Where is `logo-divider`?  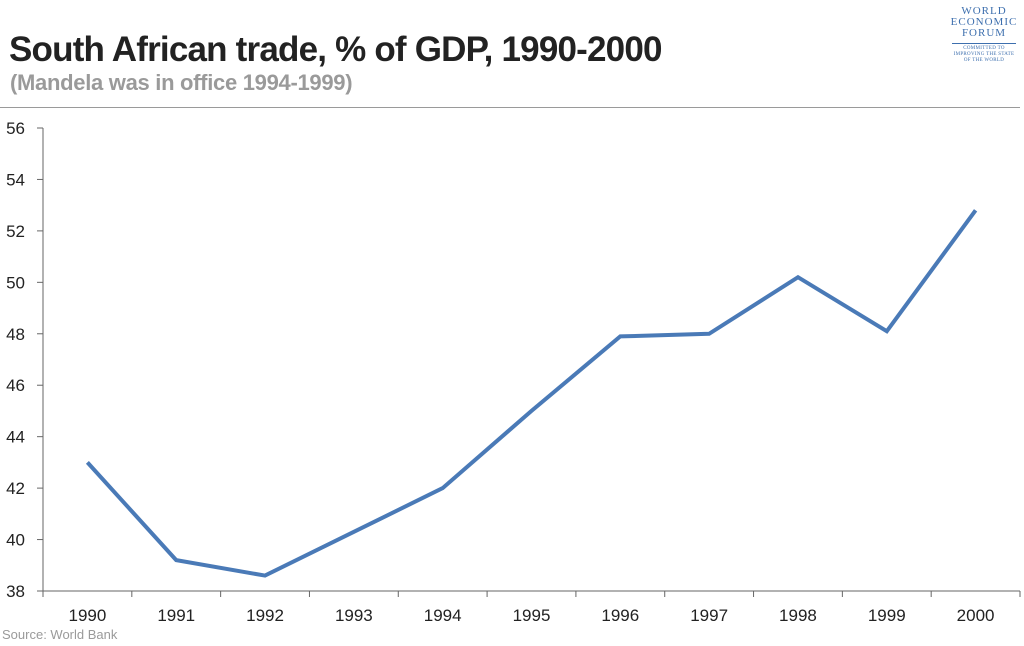
logo-divider is located at coordinates (984, 43).